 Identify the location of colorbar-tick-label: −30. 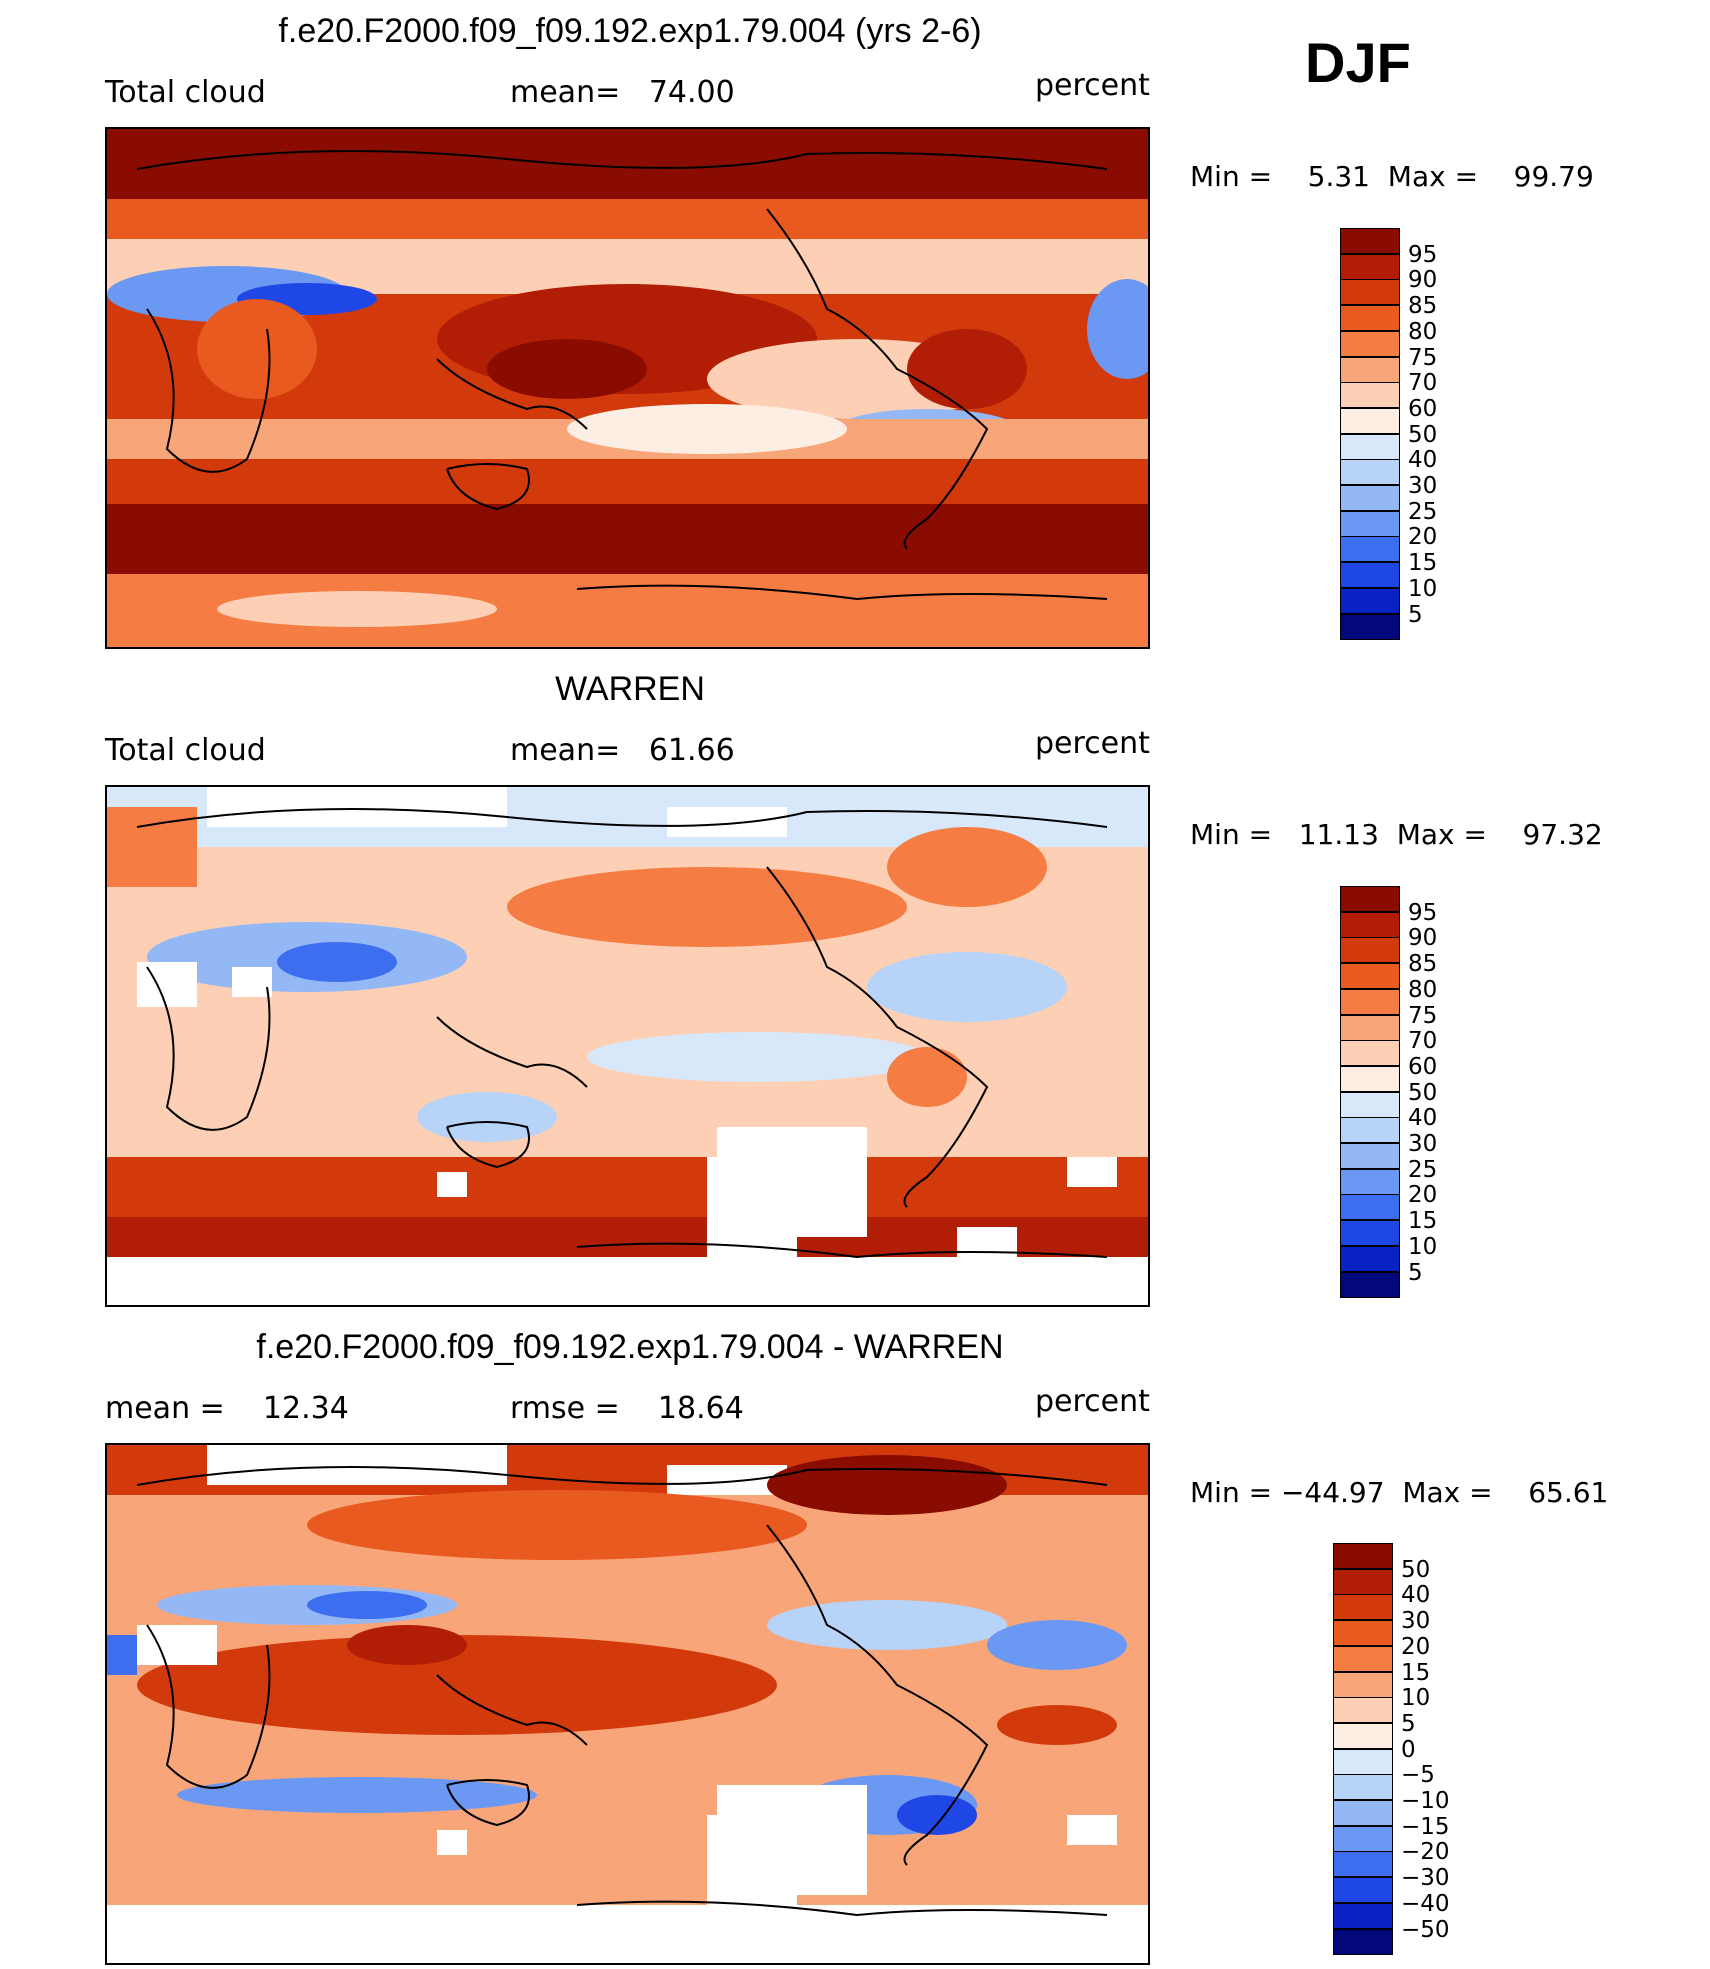
(1425, 1878).